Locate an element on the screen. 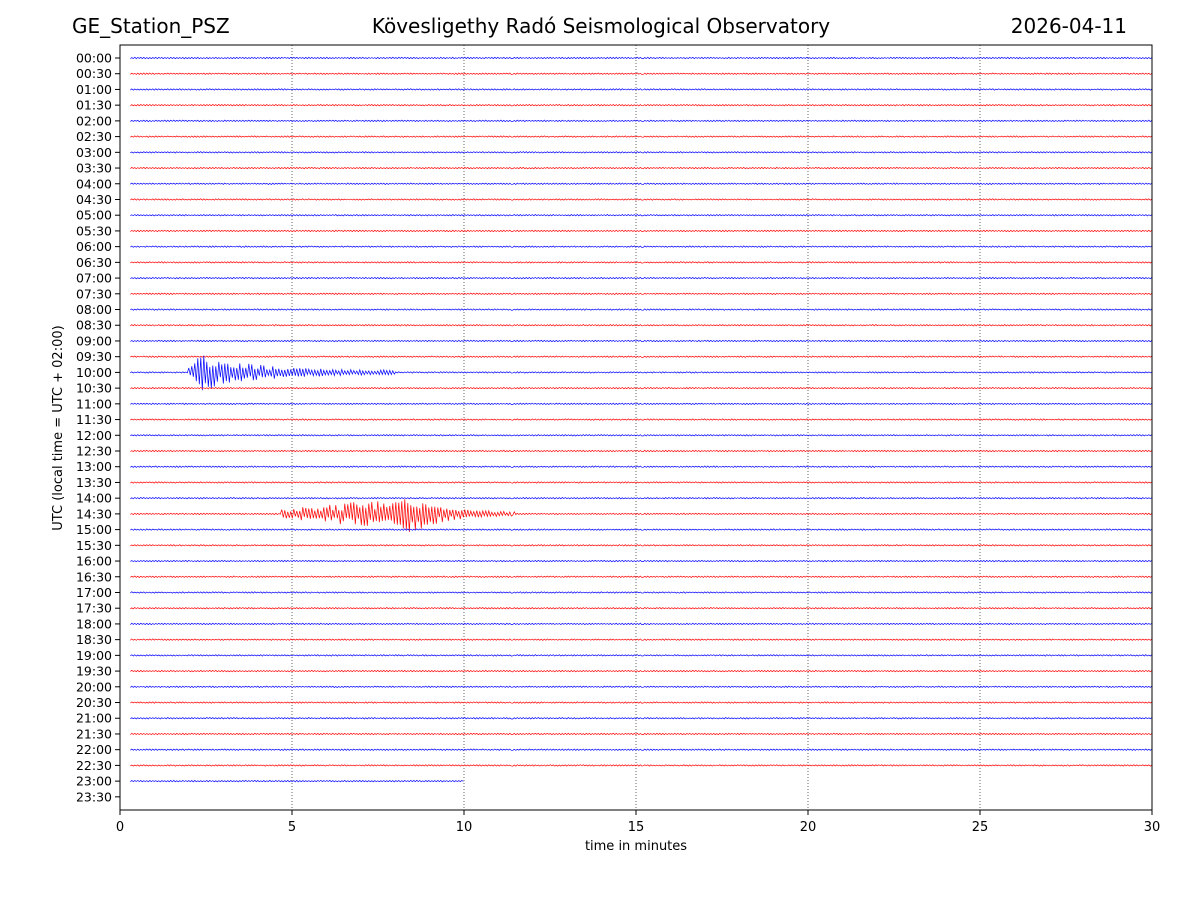 This screenshot has height=900, width=1200. y-tick-label: 21:30 is located at coordinates (94, 733).